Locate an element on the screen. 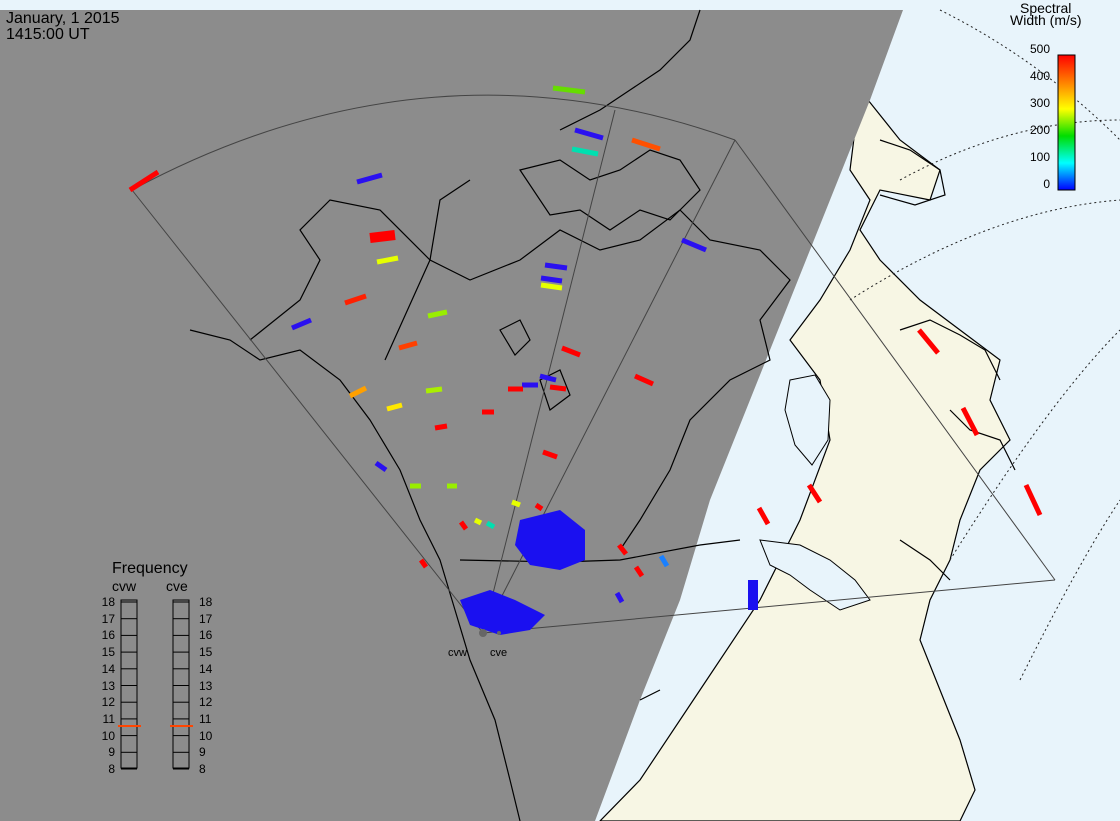 The height and width of the screenshot is (821, 1120). colorbar-tick-label: 0 is located at coordinates (1046, 184).